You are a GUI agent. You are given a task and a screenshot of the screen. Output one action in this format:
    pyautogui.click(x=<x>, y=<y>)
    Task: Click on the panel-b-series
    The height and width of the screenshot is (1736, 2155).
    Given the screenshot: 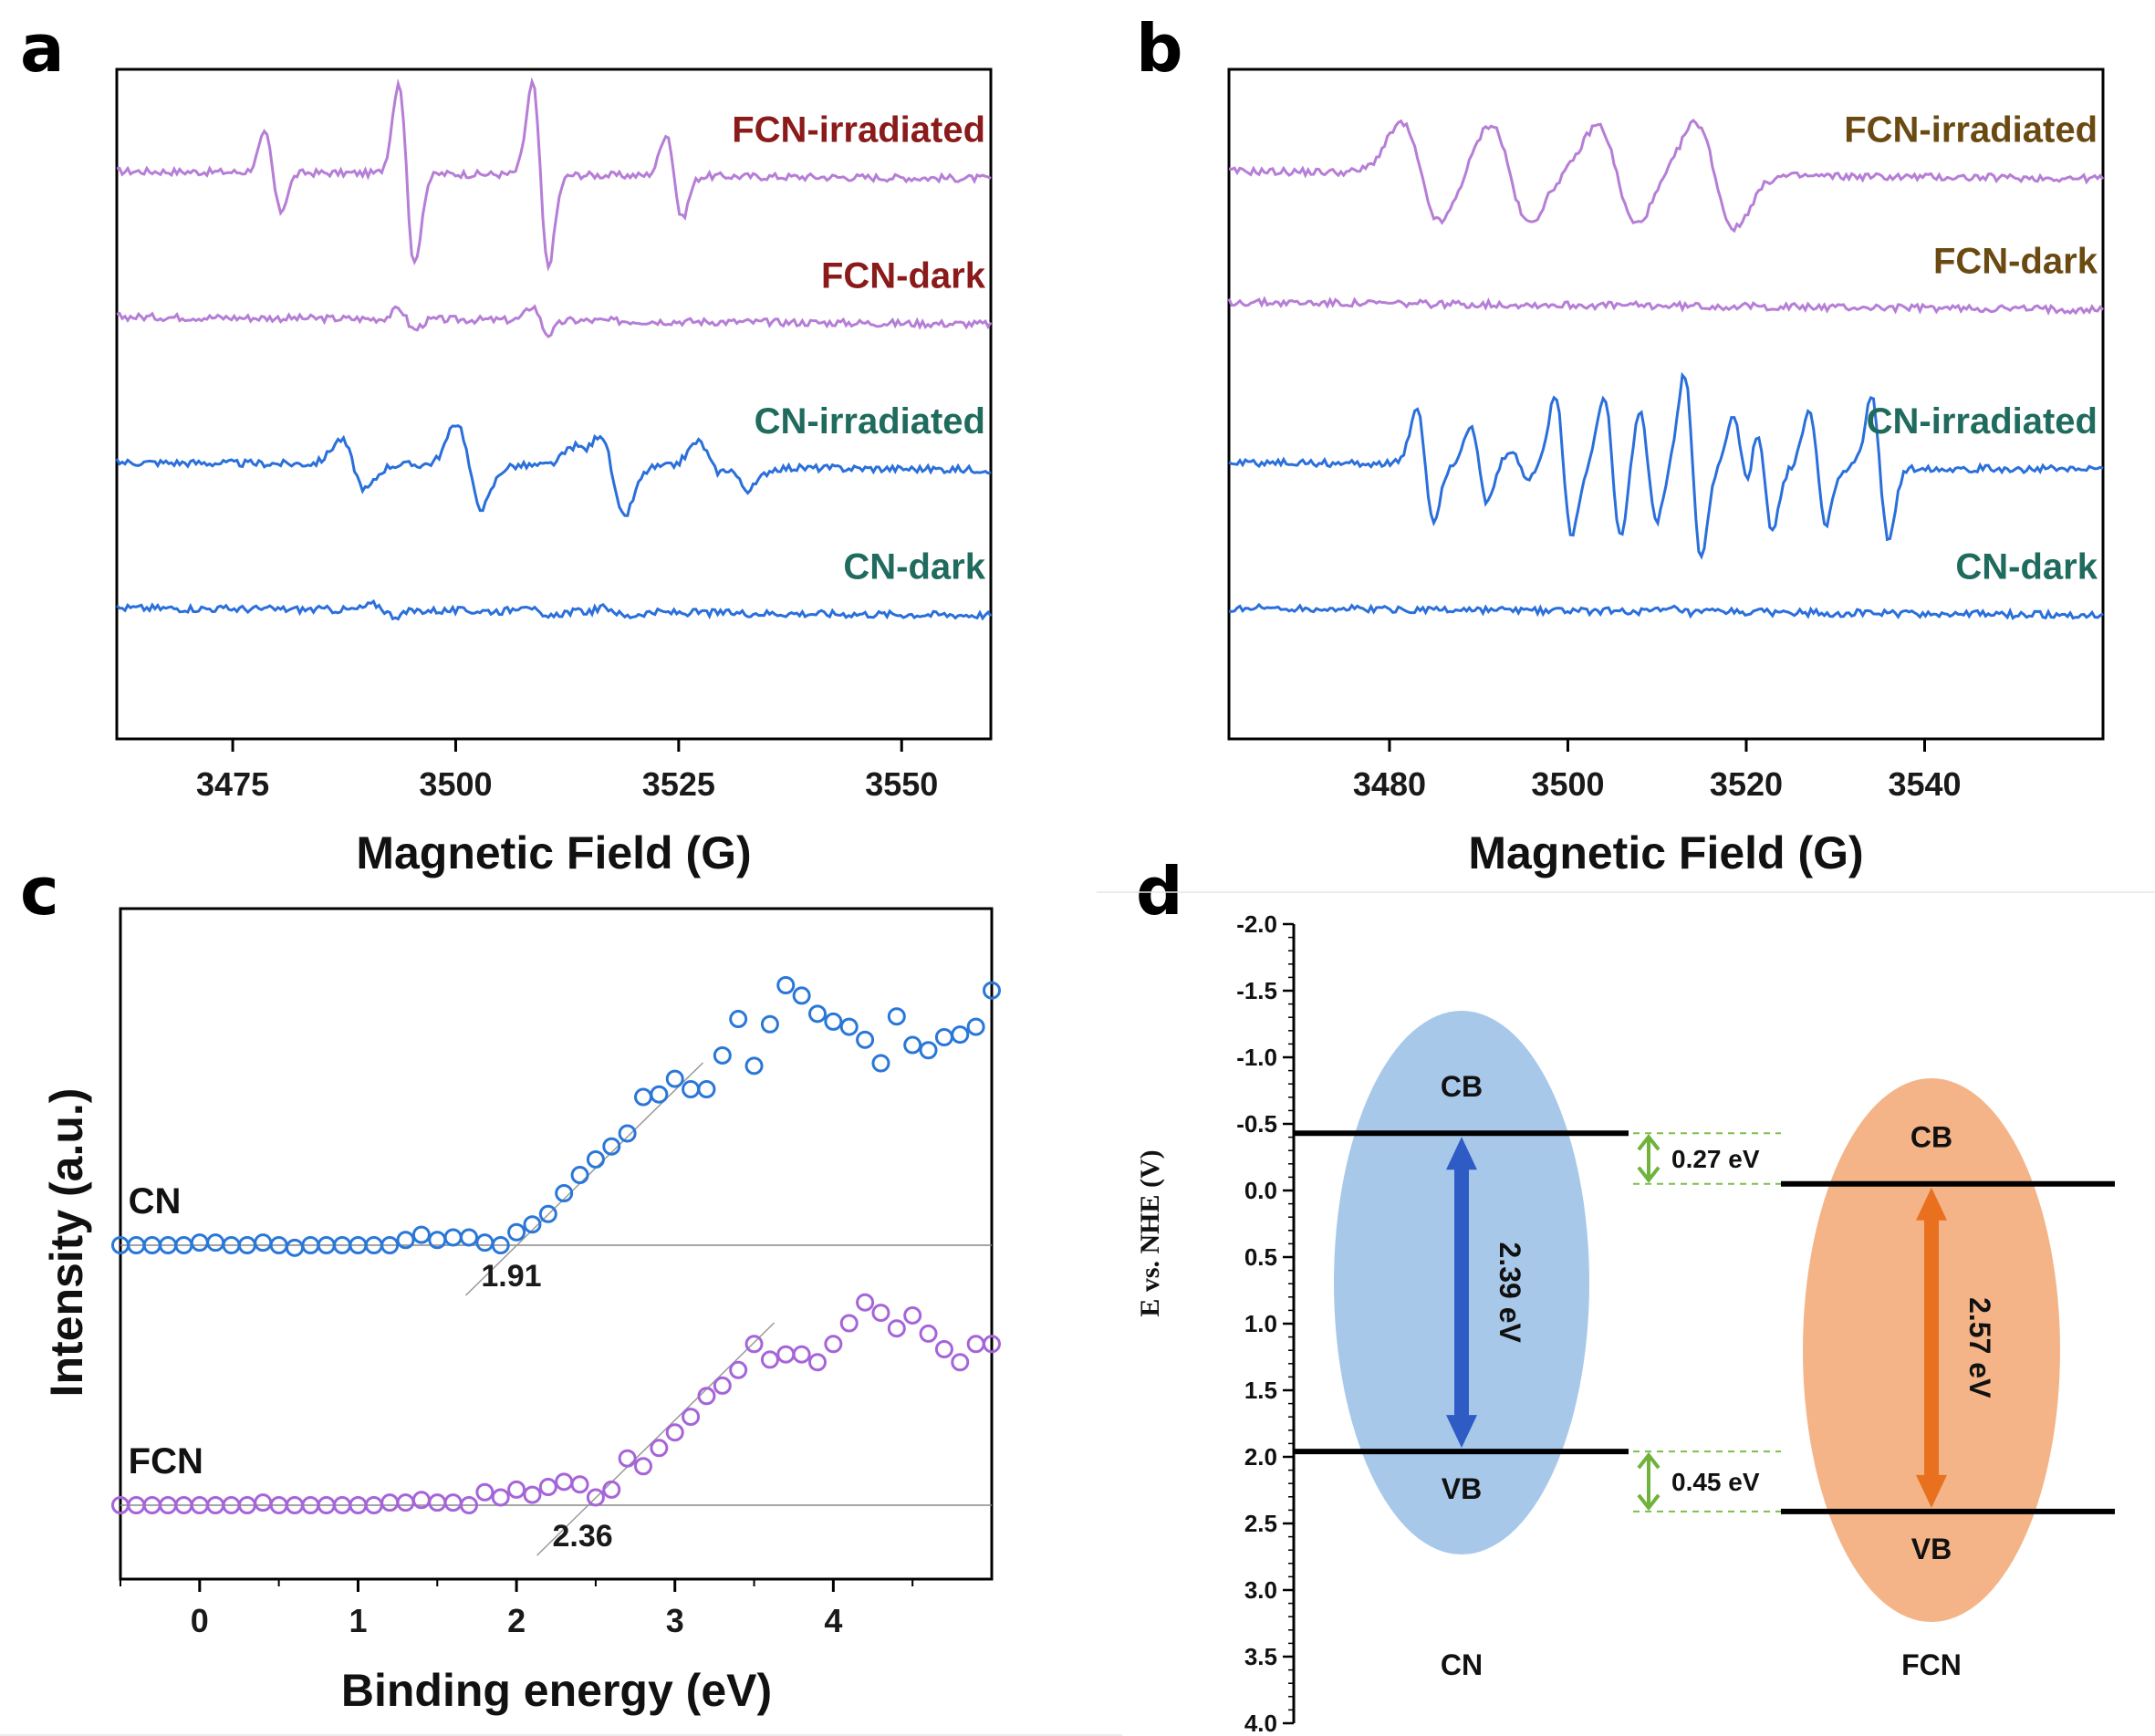 What is the action you would take?
    pyautogui.click(x=1666, y=369)
    